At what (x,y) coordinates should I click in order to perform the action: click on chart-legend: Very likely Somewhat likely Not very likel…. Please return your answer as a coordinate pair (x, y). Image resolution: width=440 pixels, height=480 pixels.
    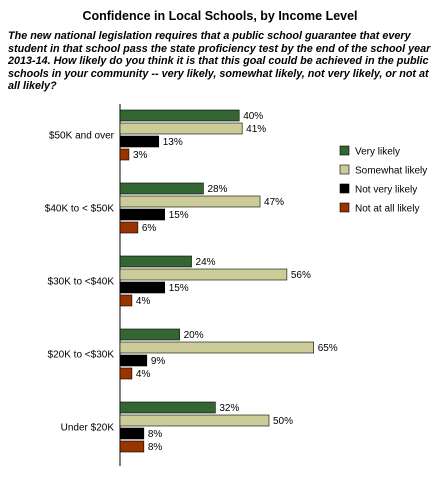
    Looking at the image, I should click on (383, 180).